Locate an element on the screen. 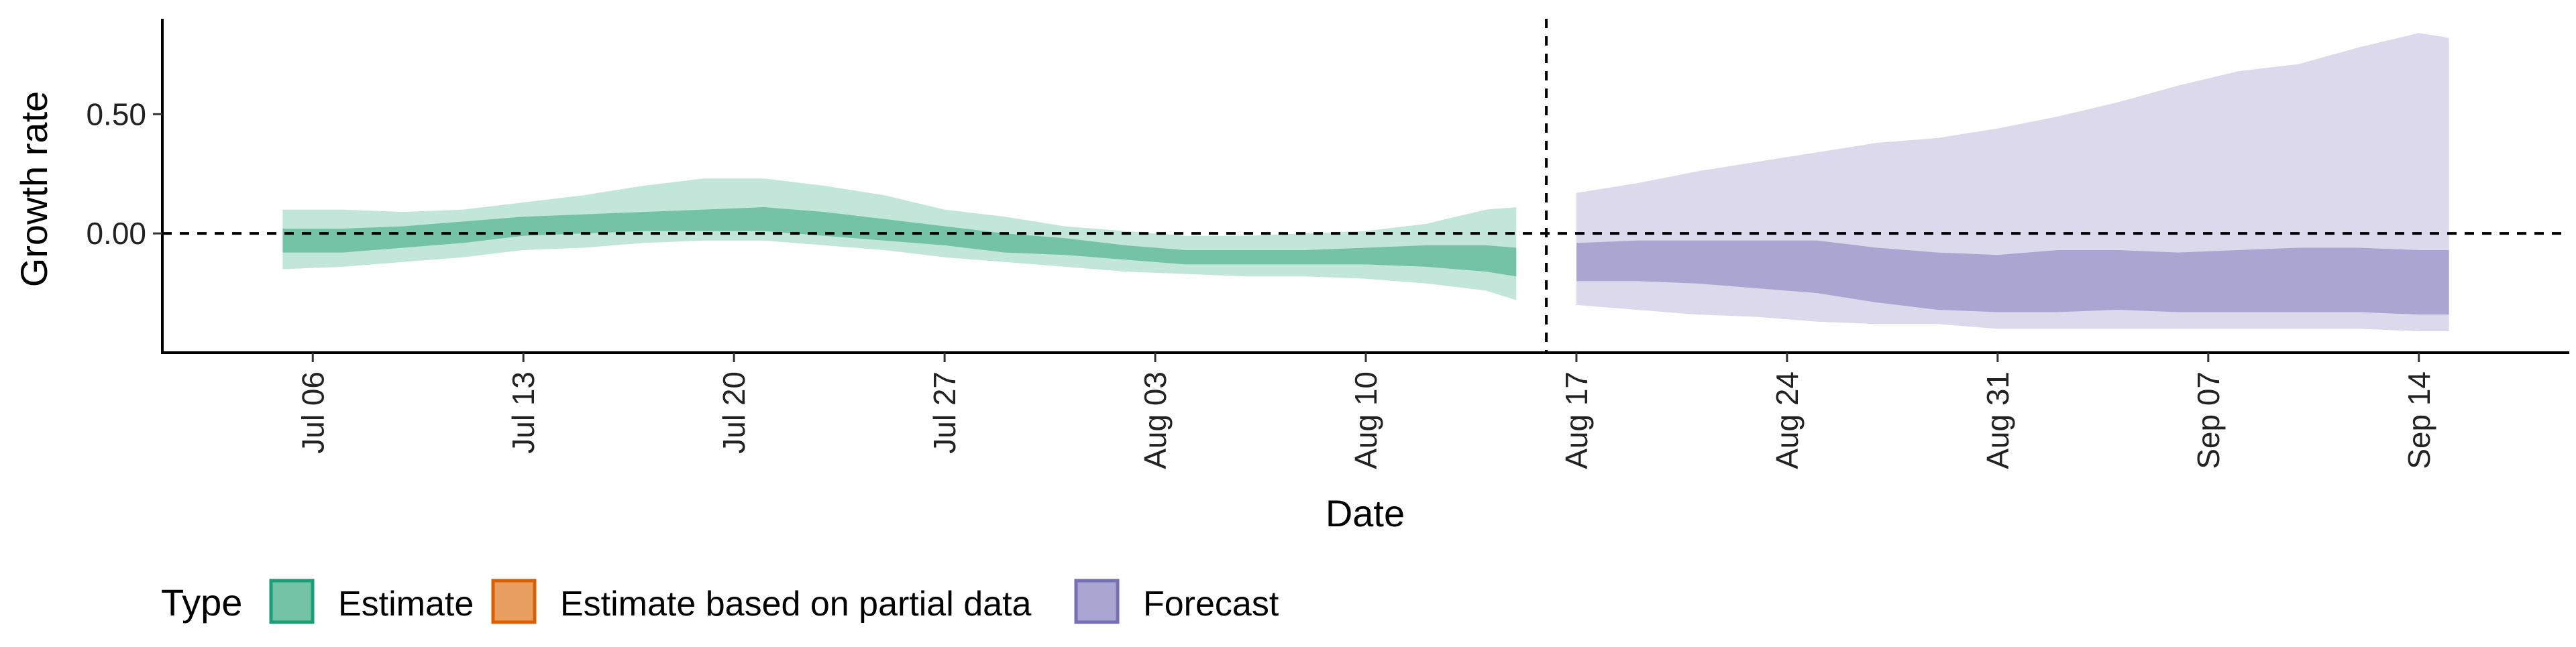  y-tick-label: 0.00 is located at coordinates (116, 234).